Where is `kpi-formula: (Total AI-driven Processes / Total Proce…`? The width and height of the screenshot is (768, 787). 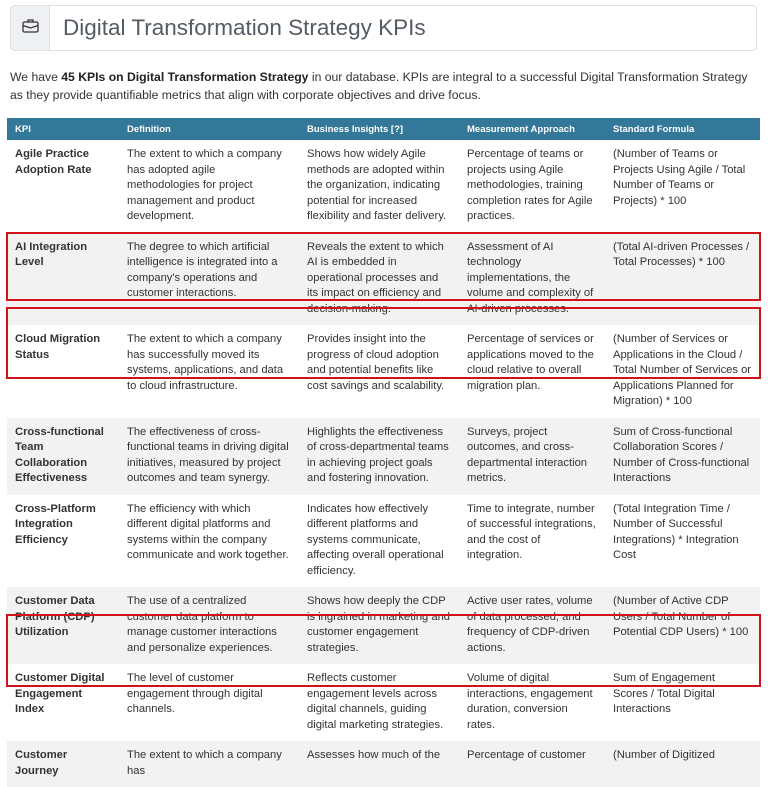
kpi-formula: (Total AI-driven Processes / Total Proce… is located at coordinates (682, 278).